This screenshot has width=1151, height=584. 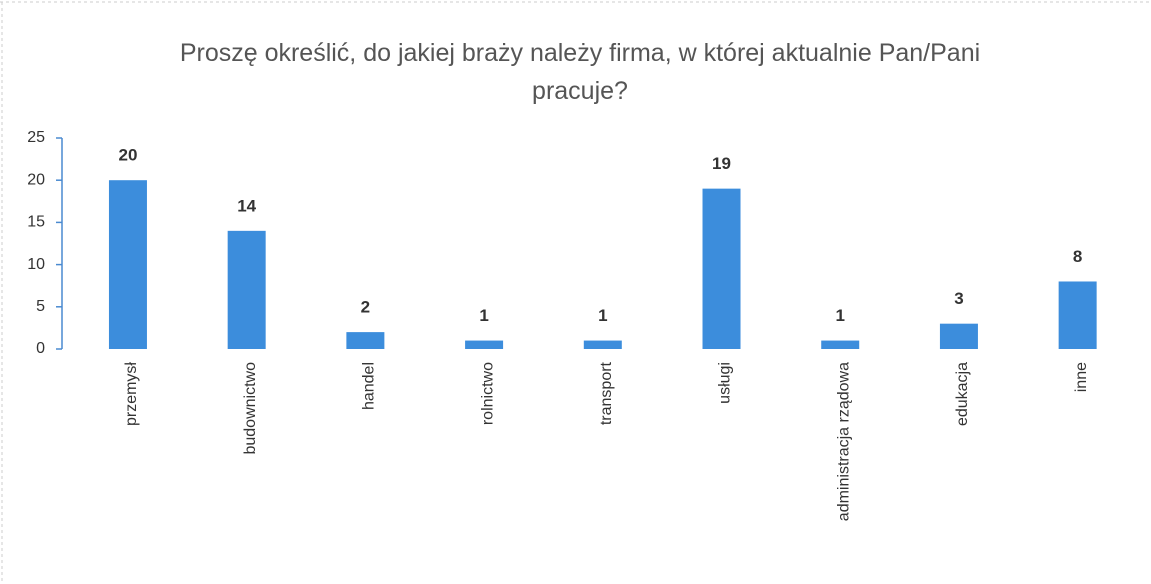 What do you see at coordinates (36, 179) in the screenshot?
I see `y-tick-label: 20` at bounding box center [36, 179].